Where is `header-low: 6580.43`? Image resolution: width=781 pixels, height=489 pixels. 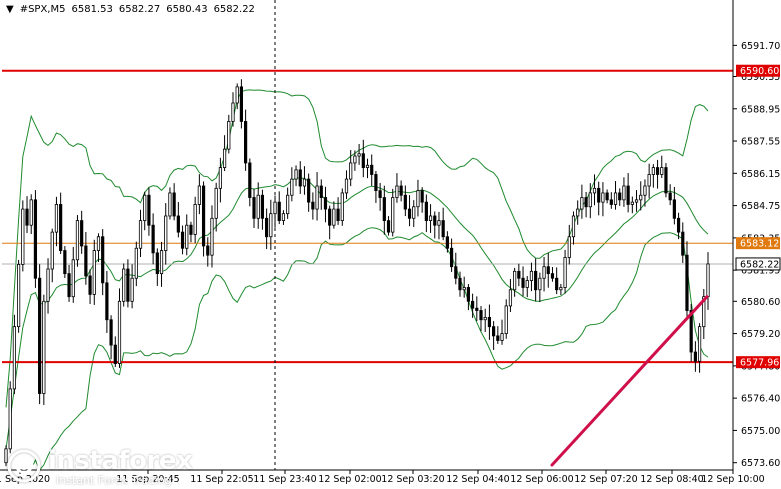 header-low: 6580.43 is located at coordinates (187, 9).